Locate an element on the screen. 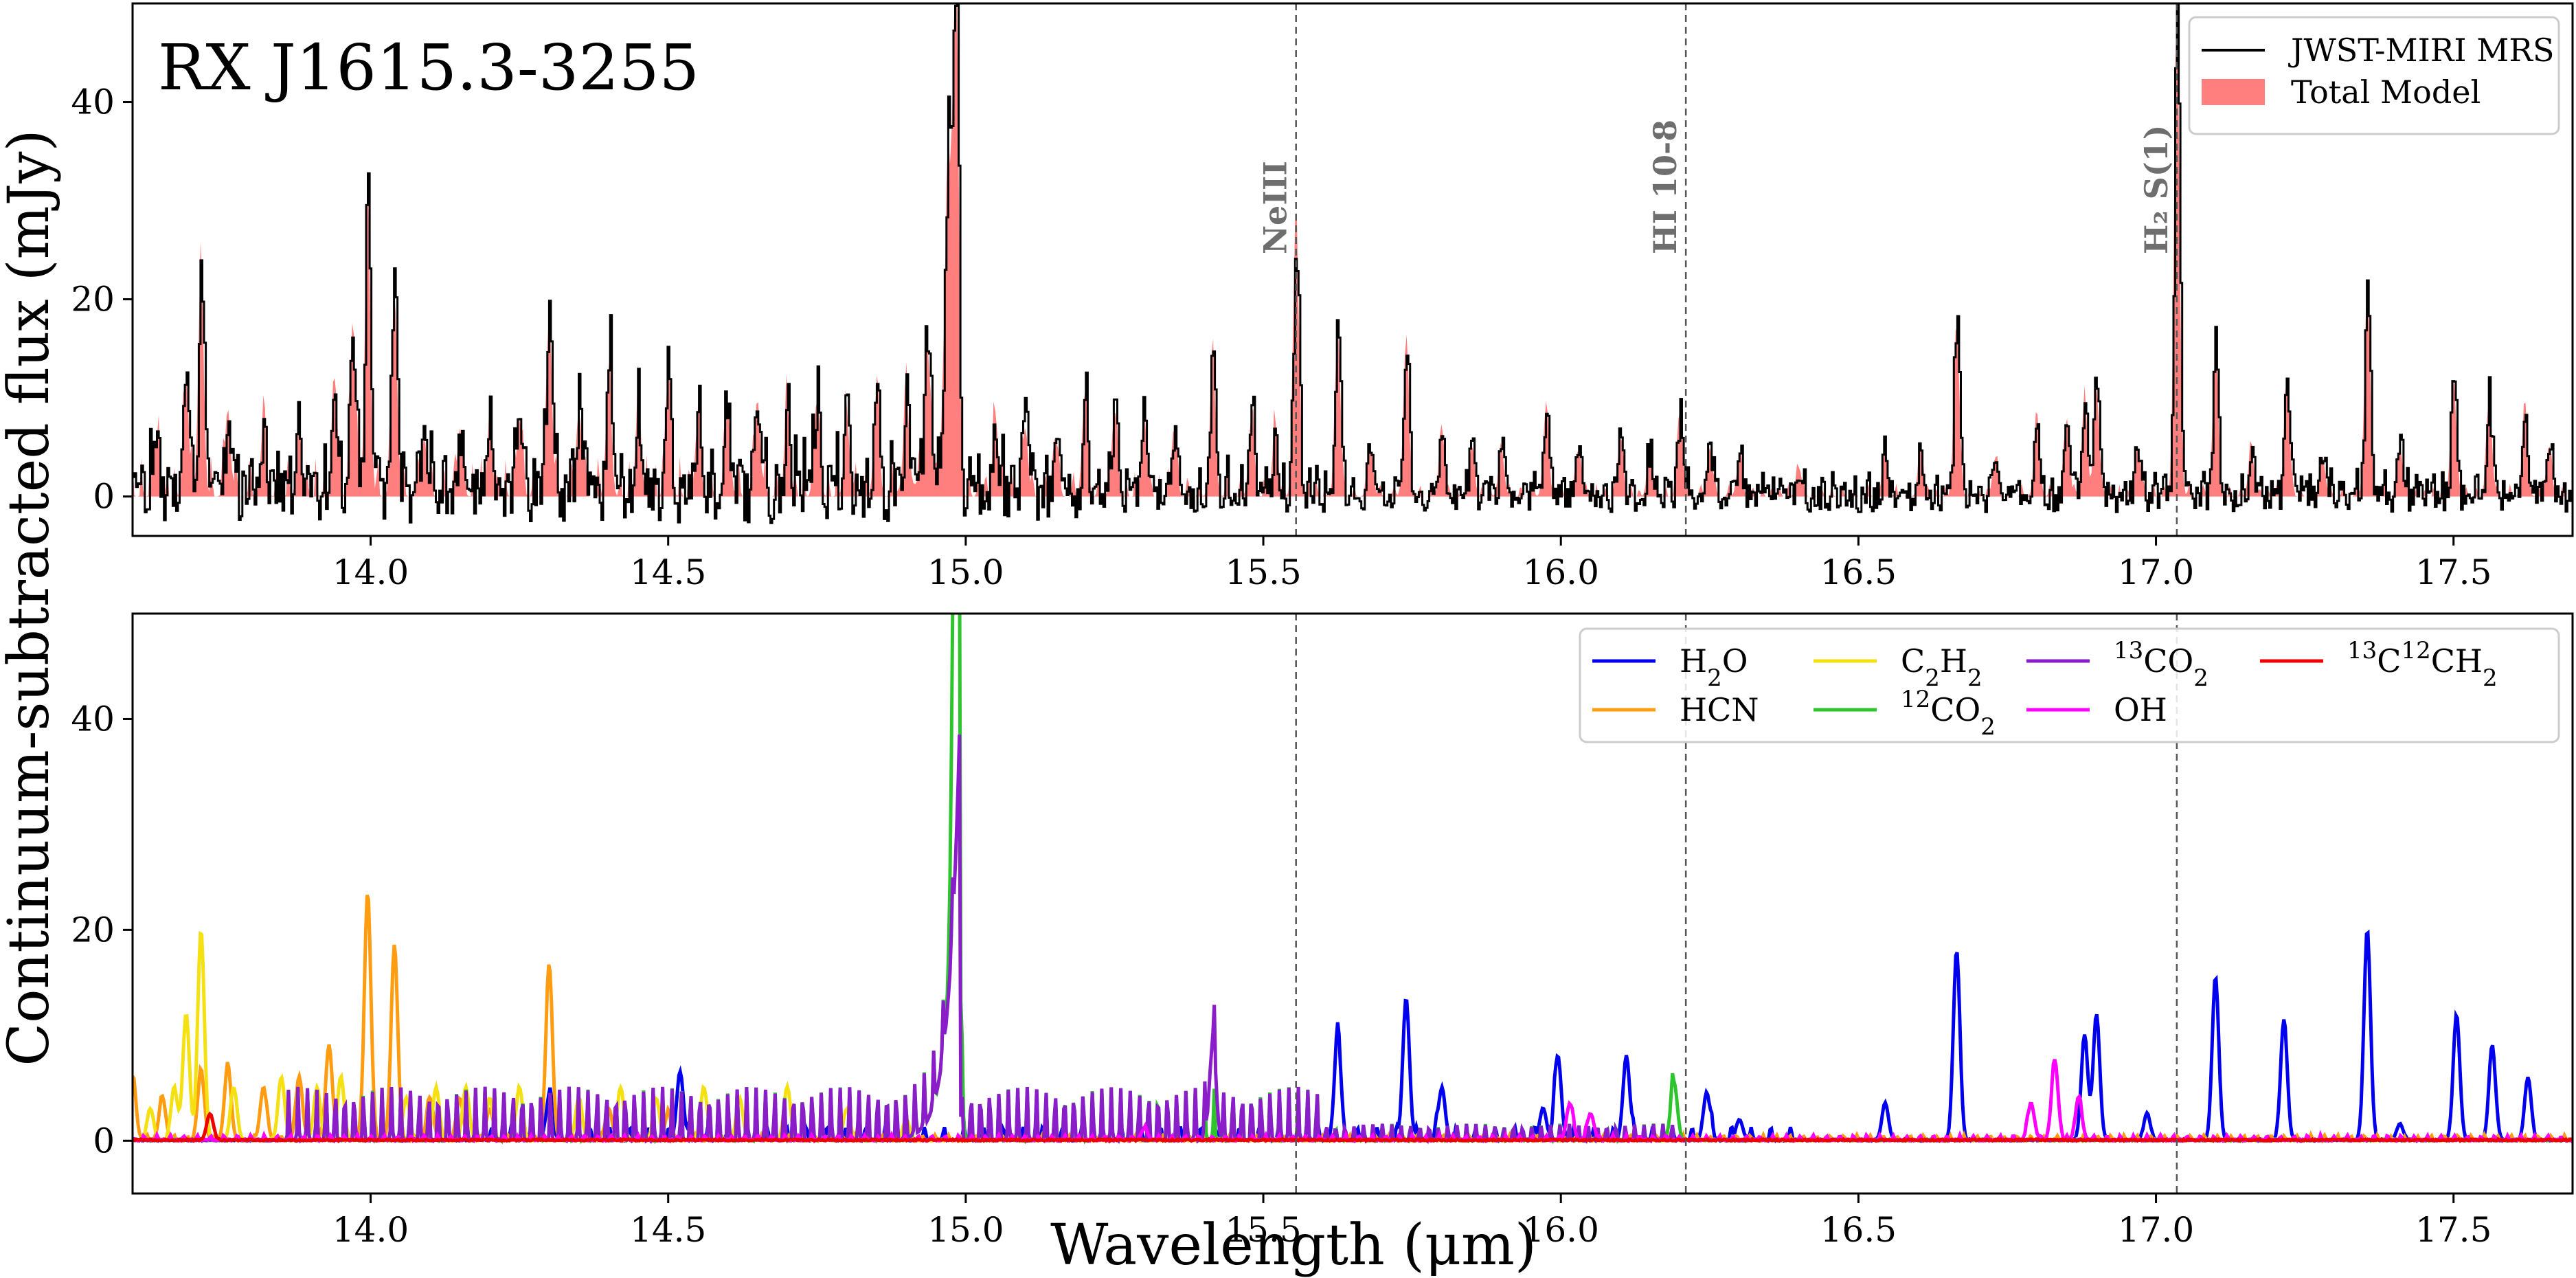 This screenshot has height=1278, width=2576. series-7-line is located at coordinates (1353, 1127).